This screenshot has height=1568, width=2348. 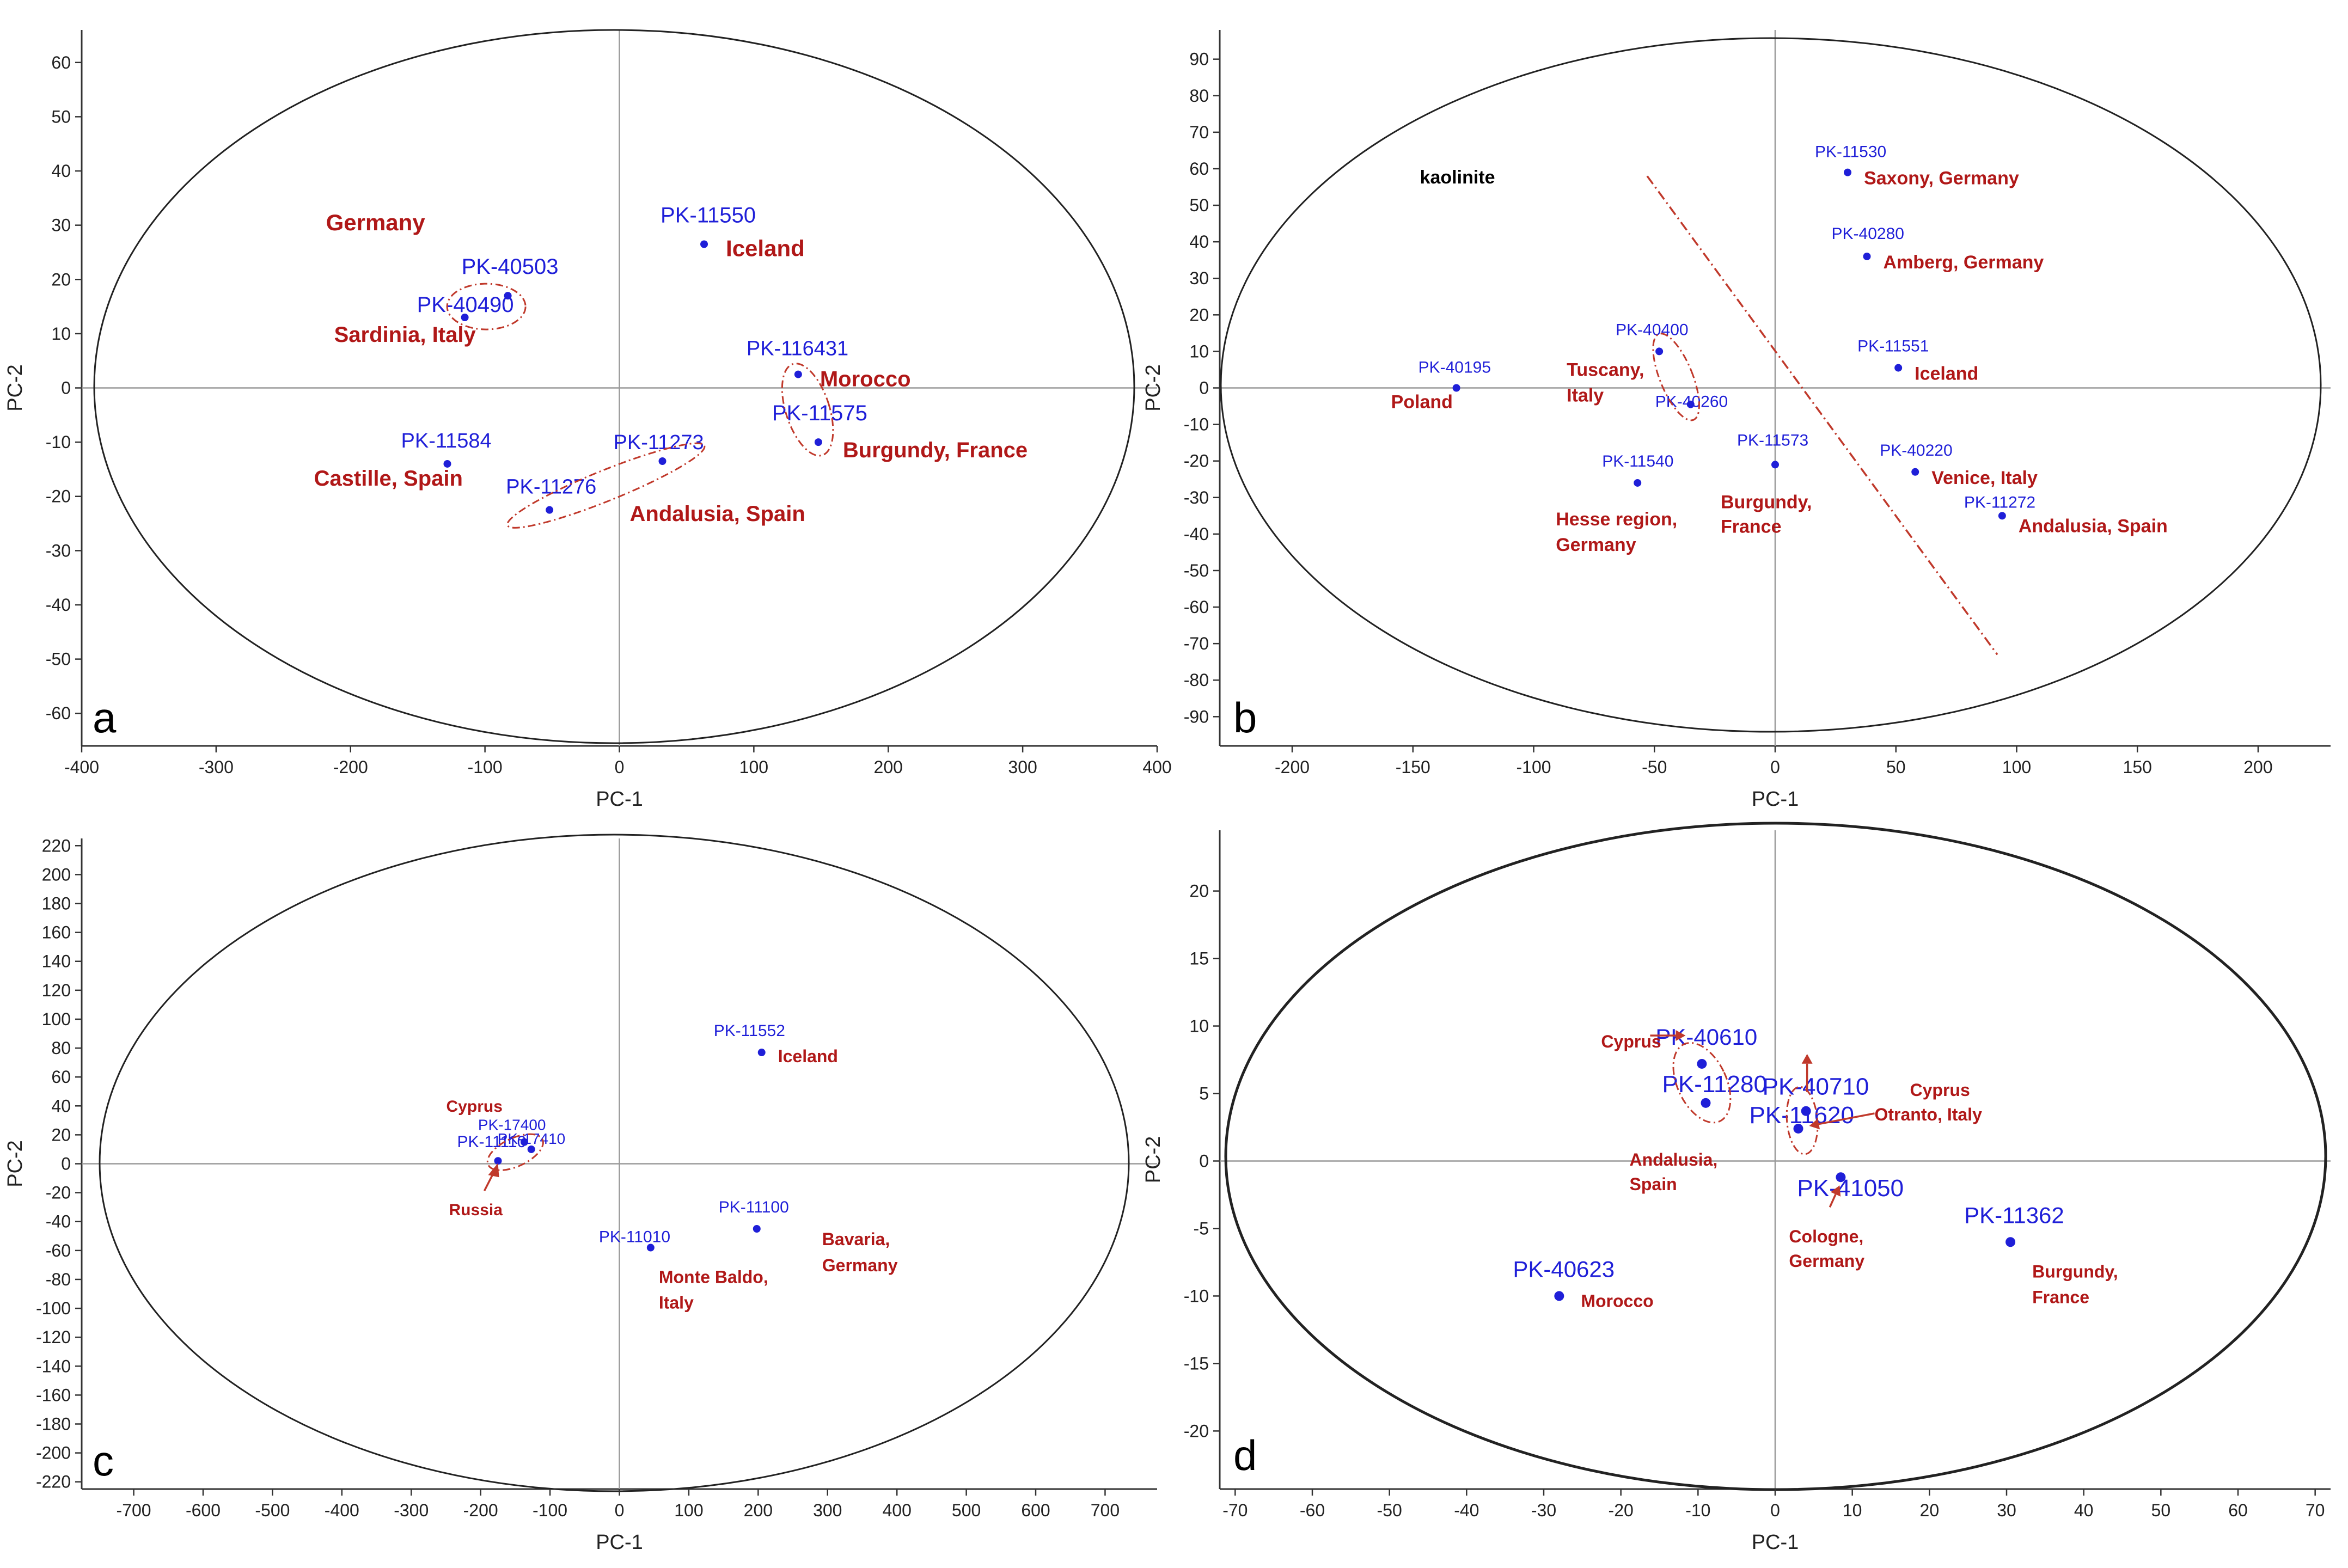 I want to click on x-tick-label: -150, so click(x=1413, y=767).